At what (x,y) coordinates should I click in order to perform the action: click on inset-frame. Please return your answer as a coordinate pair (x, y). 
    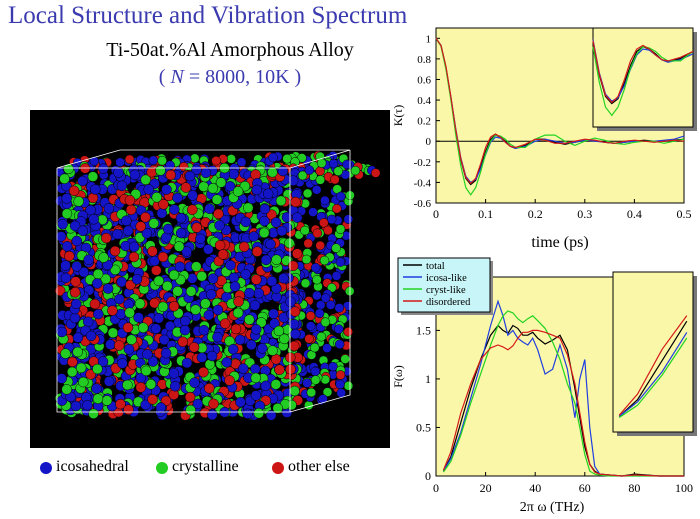
    Looking at the image, I should click on (643, 77).